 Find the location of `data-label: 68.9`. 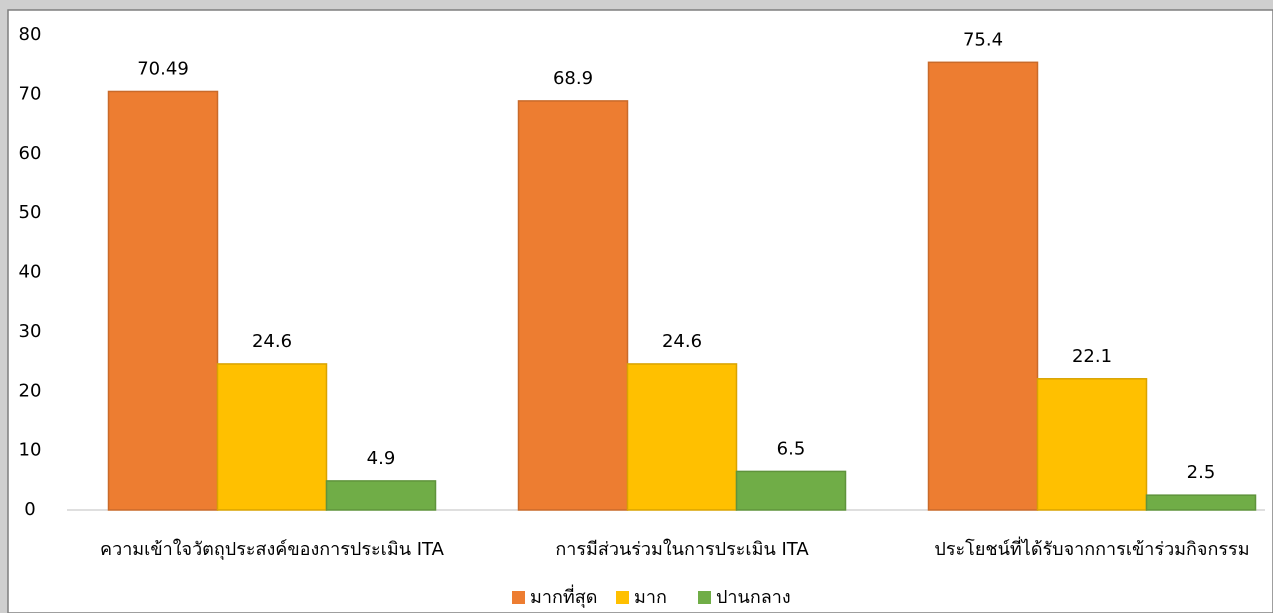

data-label: 68.9 is located at coordinates (573, 78).